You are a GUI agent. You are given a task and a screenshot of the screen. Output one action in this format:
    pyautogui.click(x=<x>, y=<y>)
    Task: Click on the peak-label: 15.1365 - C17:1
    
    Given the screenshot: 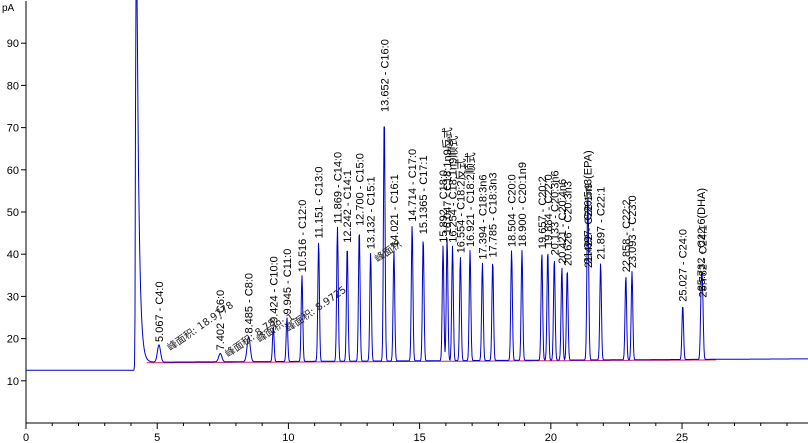 What is the action you would take?
    pyautogui.click(x=424, y=194)
    